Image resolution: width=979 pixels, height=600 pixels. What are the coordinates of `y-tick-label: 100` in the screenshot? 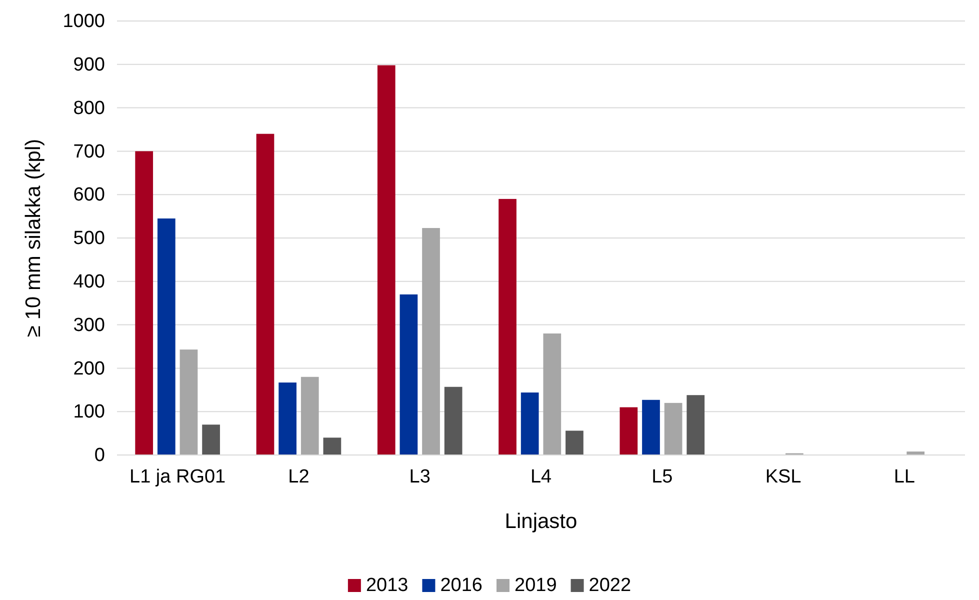 It's located at (89, 412).